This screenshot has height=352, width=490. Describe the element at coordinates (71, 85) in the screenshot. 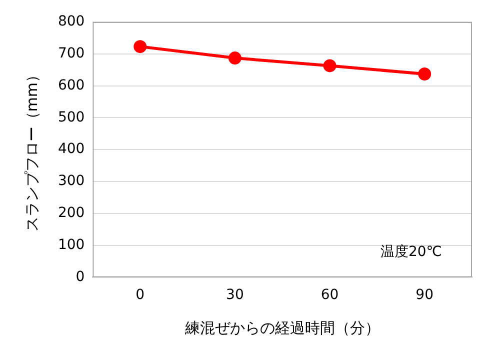

I see `y-tick-label: 600` at that location.